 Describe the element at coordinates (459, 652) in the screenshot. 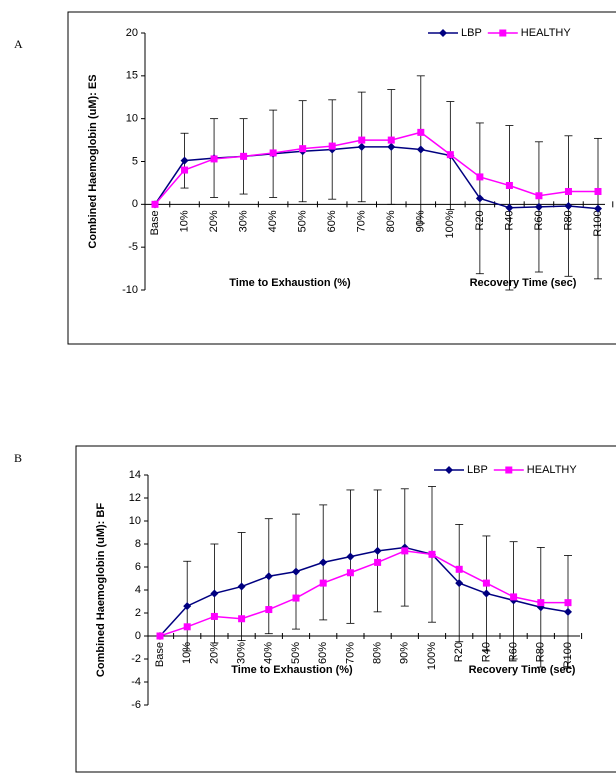

I see `x-tick-label: R20` at that location.